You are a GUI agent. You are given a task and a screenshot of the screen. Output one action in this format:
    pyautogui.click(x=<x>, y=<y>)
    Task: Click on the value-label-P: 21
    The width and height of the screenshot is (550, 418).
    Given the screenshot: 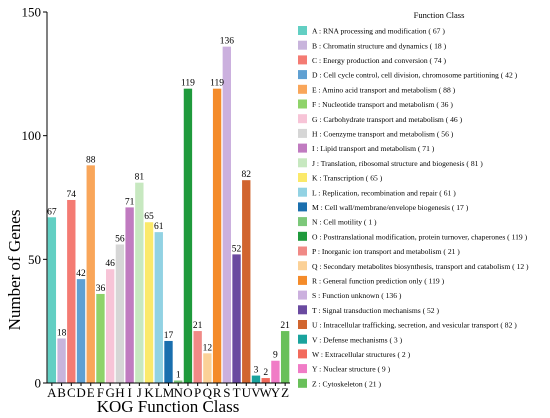 What is the action you would take?
    pyautogui.click(x=198, y=326)
    